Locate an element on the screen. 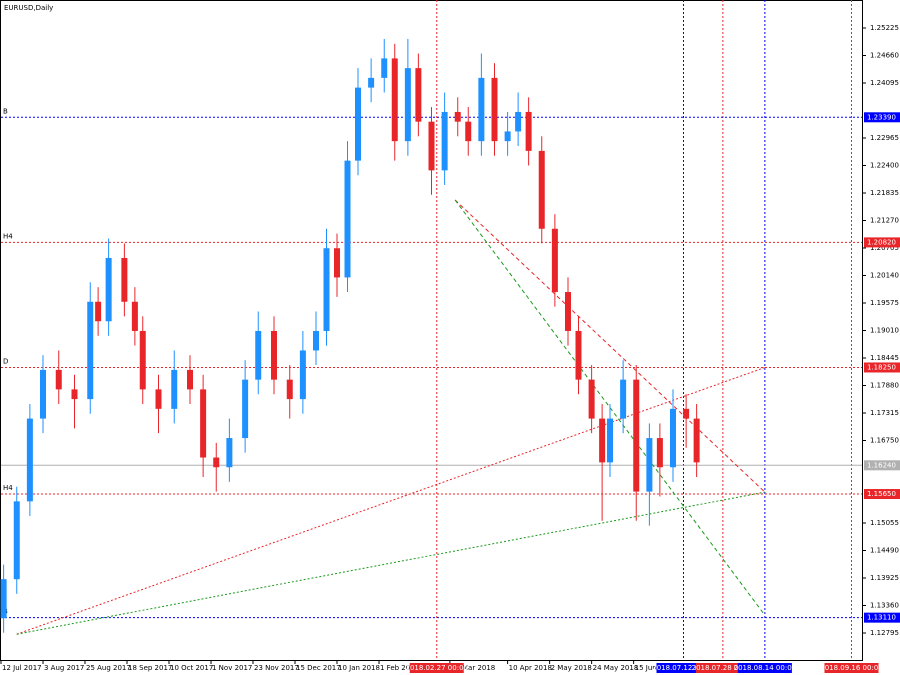  x-tick-label: 10 Oct 2017 is located at coordinates (191, 668).